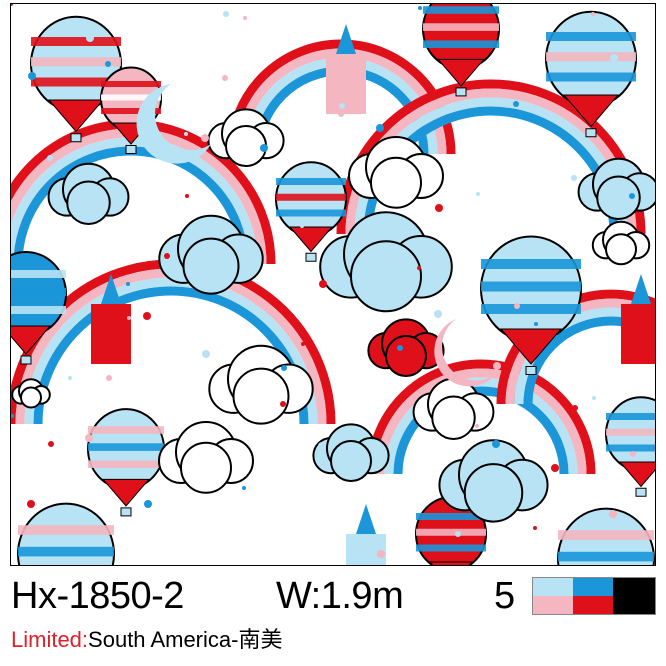  Describe the element at coordinates (504, 596) in the screenshot. I see `color-count: 5` at that location.